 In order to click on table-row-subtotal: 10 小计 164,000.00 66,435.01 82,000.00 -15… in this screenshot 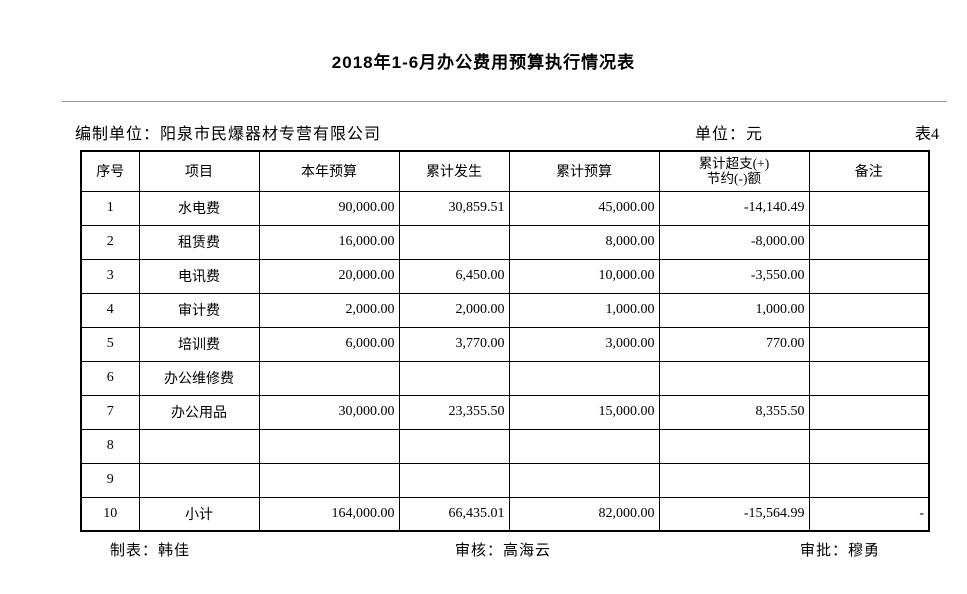, I will do `click(505, 514)`.